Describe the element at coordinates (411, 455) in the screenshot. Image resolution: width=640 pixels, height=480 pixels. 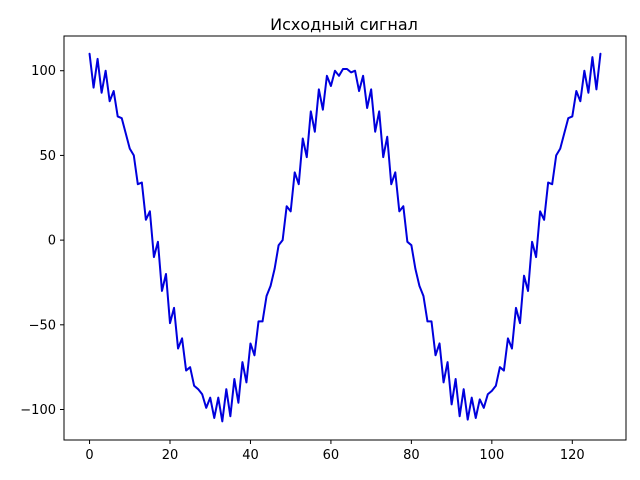
I see `x-tick-label-4: 80` at that location.